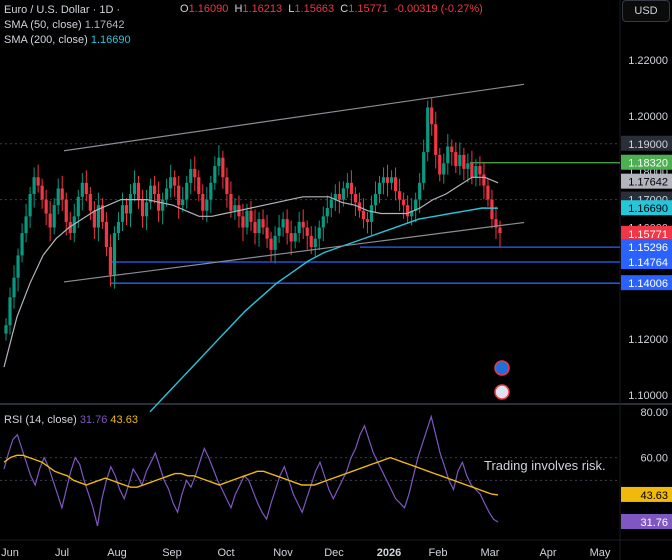 The width and height of the screenshot is (672, 560). What do you see at coordinates (646, 11) in the screenshot?
I see `currency-button: USD` at bounding box center [646, 11].